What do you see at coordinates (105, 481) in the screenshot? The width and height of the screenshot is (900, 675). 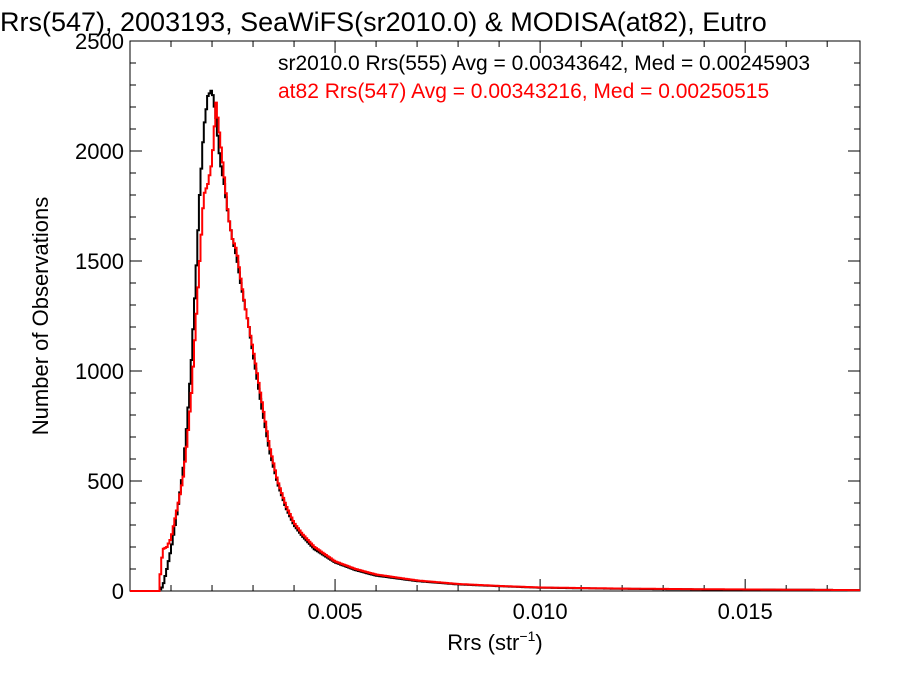 I see `y-tick-label: 500` at bounding box center [105, 481].